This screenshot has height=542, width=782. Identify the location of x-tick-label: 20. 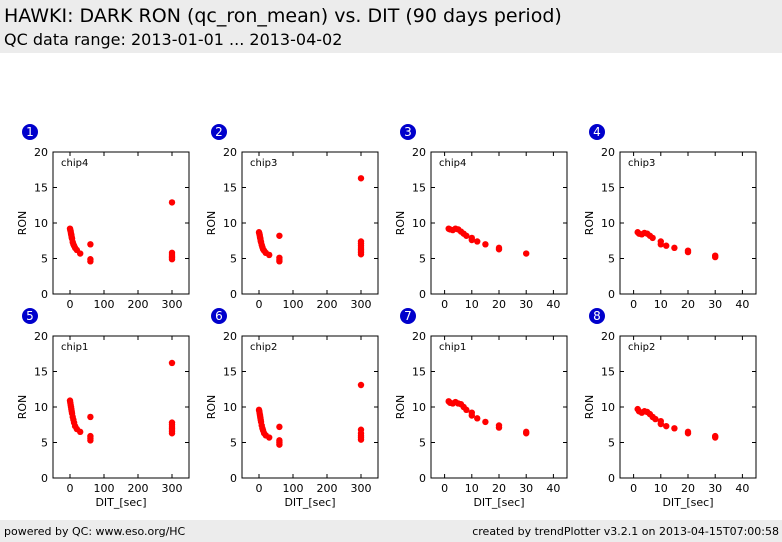
(499, 488).